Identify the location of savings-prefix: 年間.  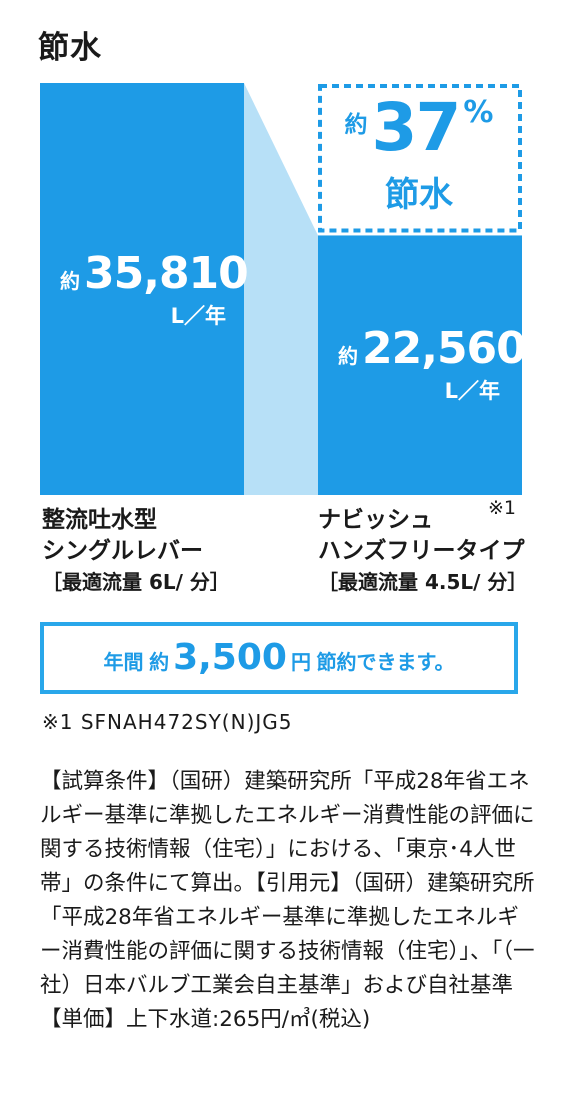
(123, 662).